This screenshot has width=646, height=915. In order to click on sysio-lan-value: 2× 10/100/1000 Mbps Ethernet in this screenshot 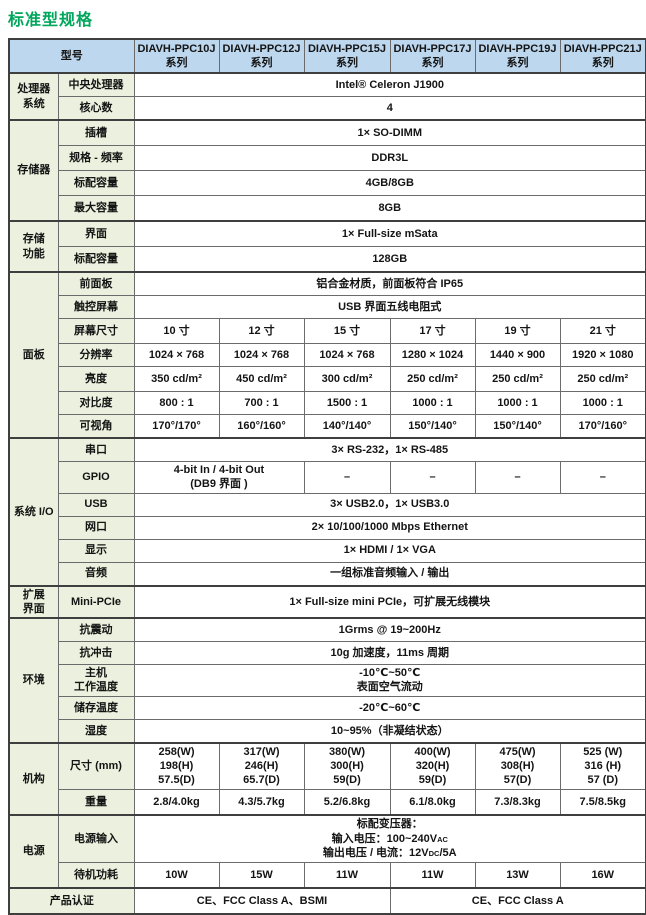, I will do `click(389, 527)`.